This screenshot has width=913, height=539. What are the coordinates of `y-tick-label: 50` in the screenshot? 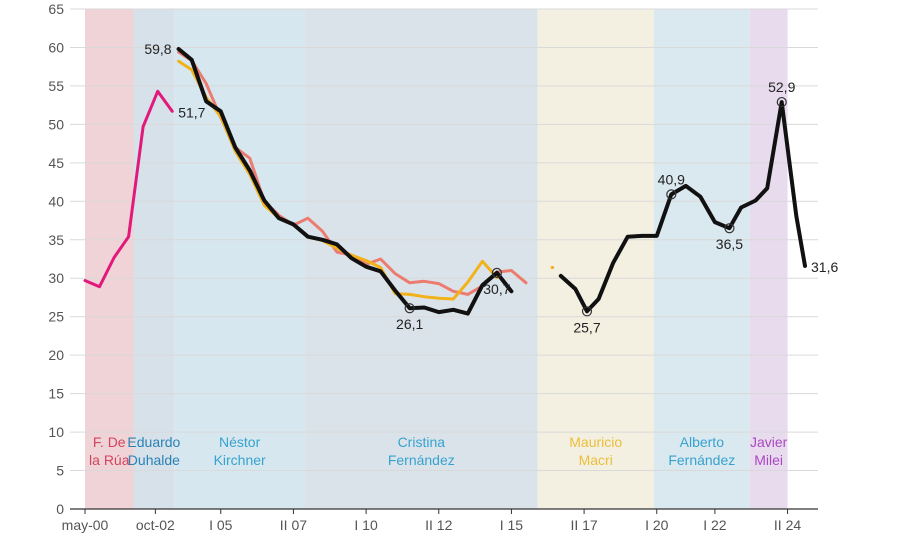 It's located at (56, 124).